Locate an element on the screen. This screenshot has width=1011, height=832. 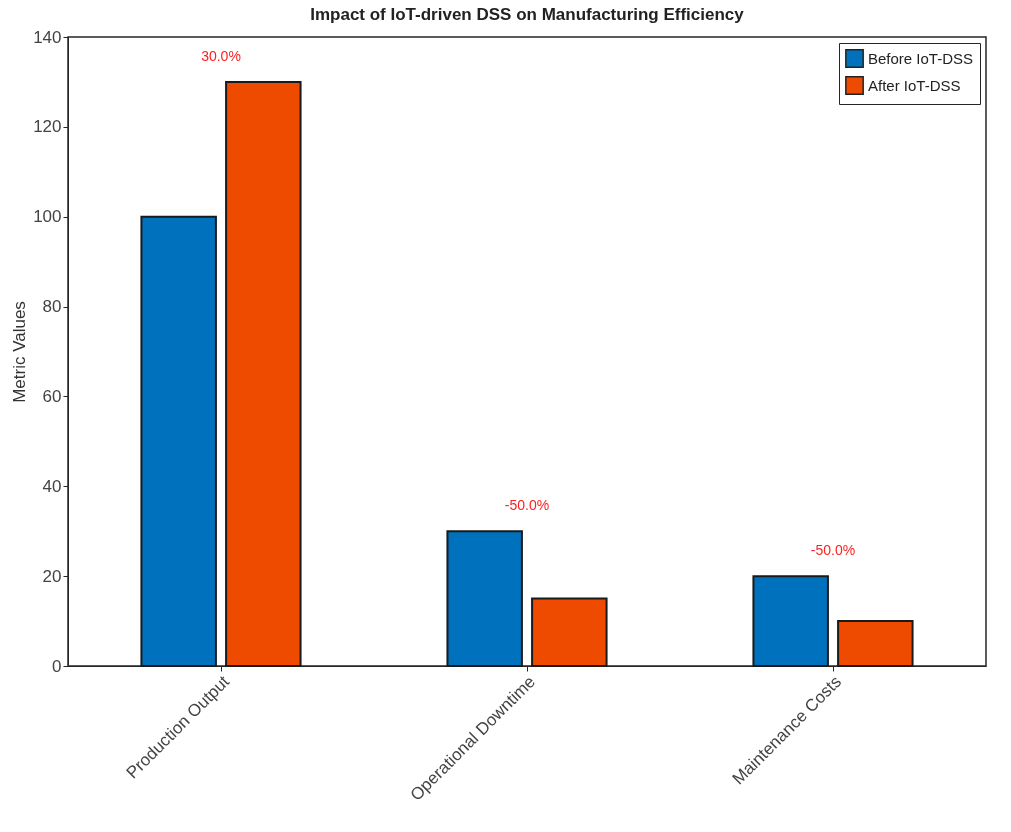
y-tick-label: 120 is located at coordinates (47, 127).